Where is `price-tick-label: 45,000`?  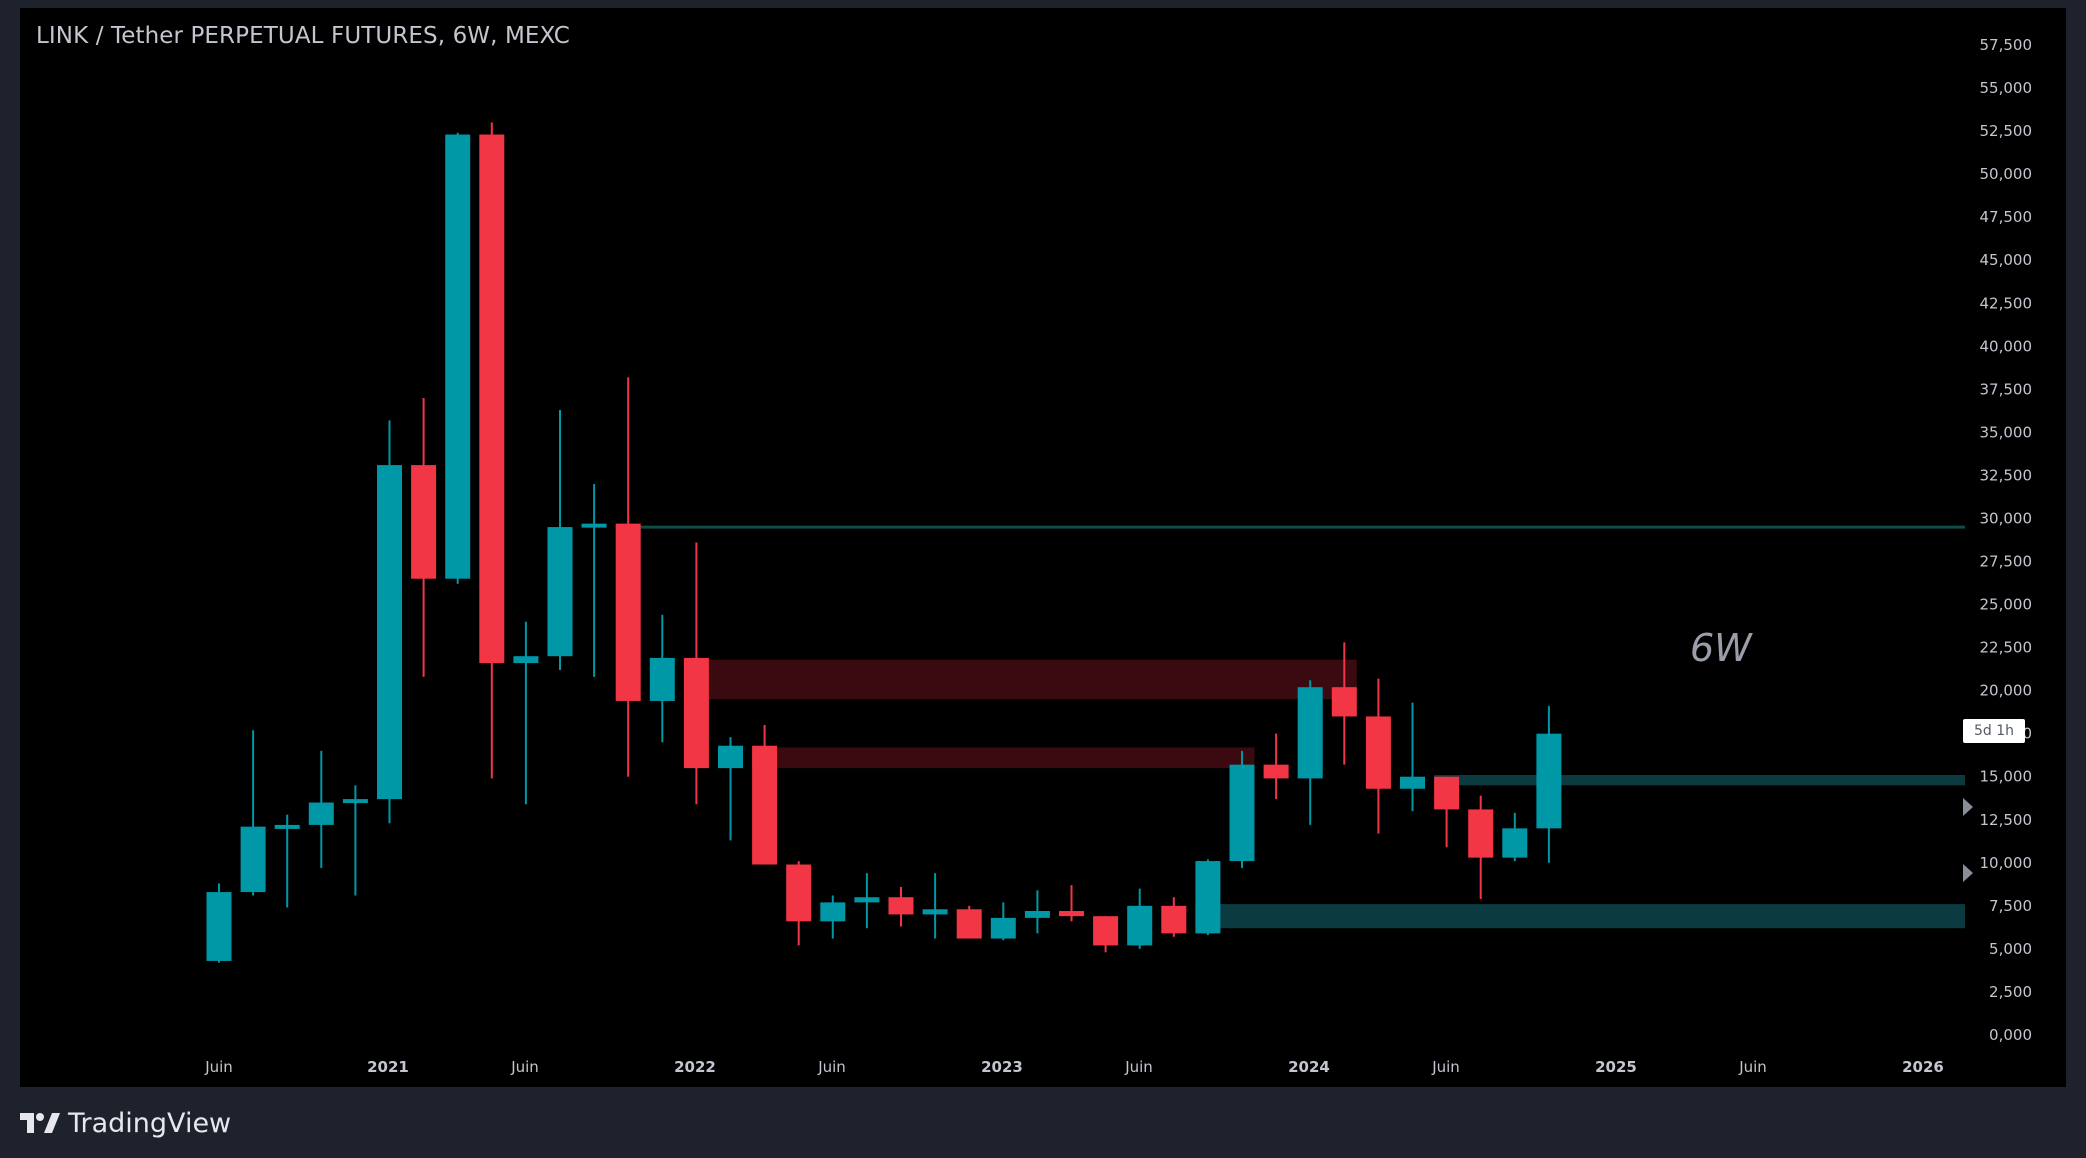
price-tick-label: 45,000 is located at coordinates (2006, 260).